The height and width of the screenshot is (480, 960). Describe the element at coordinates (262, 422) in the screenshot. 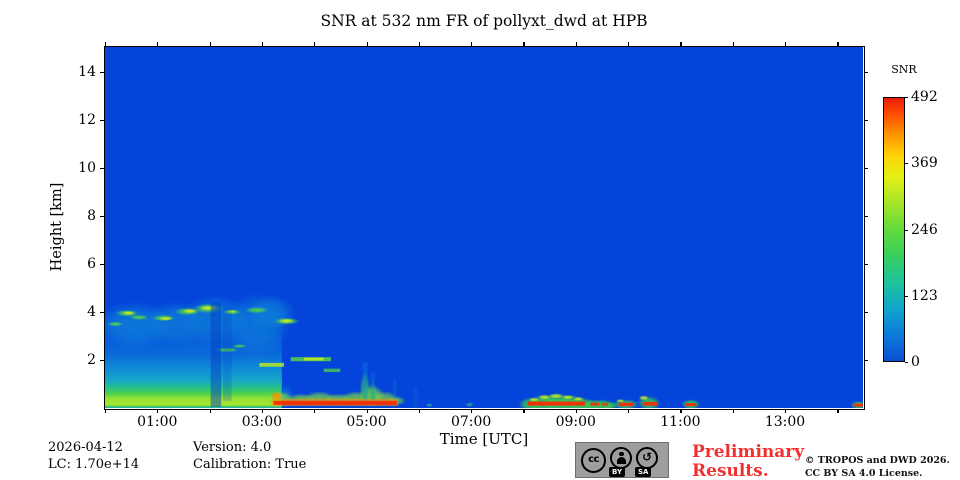

I see `x-tick-label: 03:00` at that location.